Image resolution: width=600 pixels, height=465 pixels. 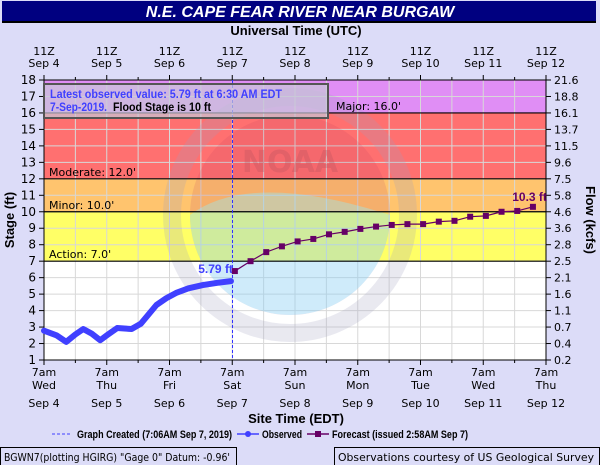 I want to click on y-tick-label: 5, so click(x=32, y=294).